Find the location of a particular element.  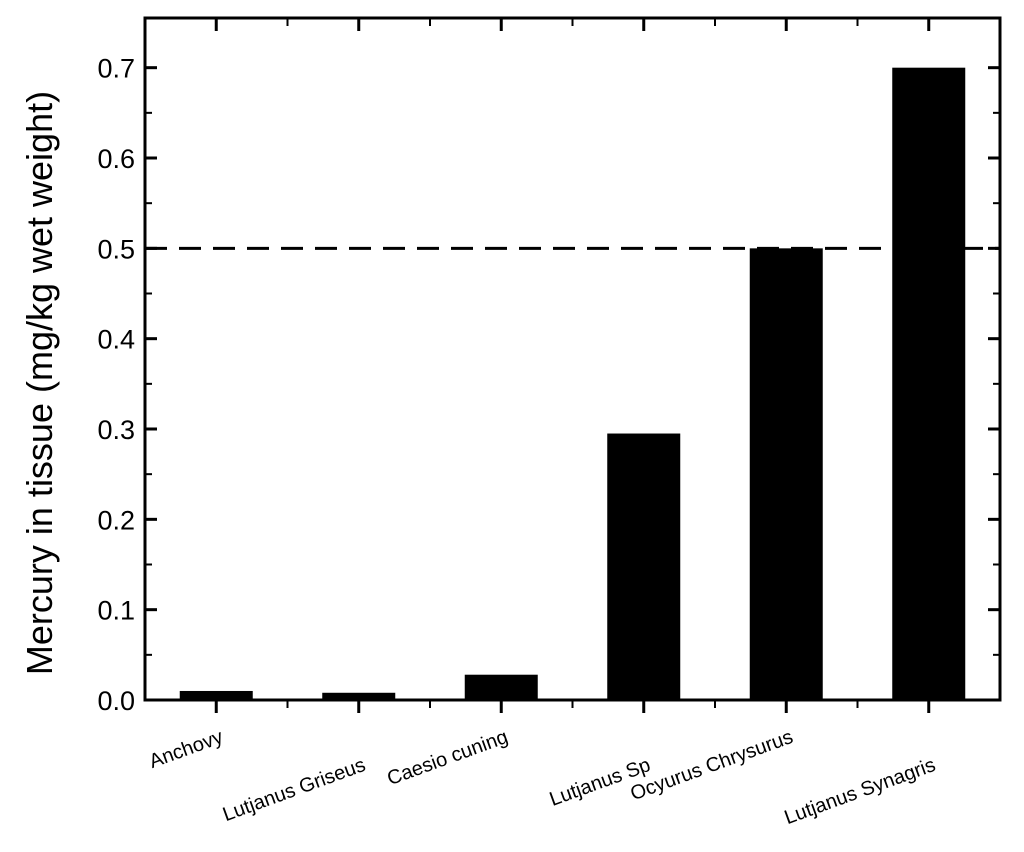

x-category-label: Ocyurus Chrysurus is located at coordinates (712, 765).